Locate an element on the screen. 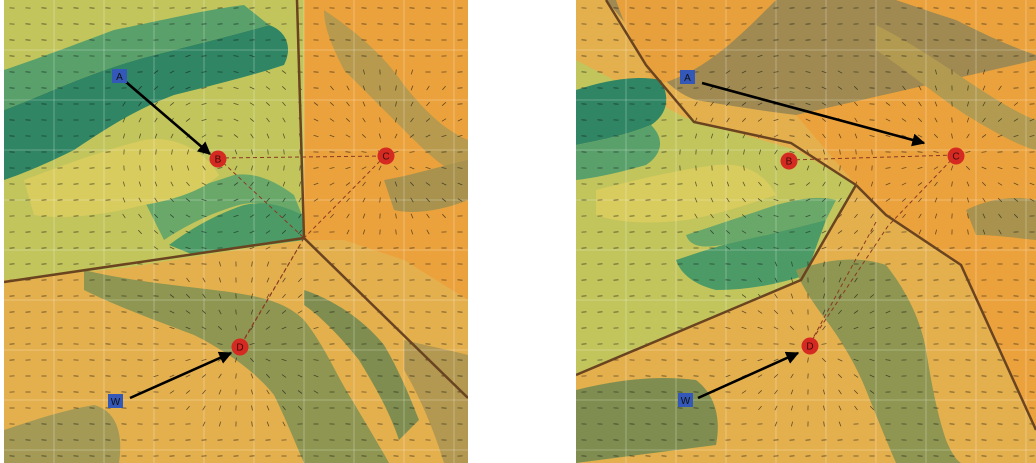  node-label: W is located at coordinates (116, 402).